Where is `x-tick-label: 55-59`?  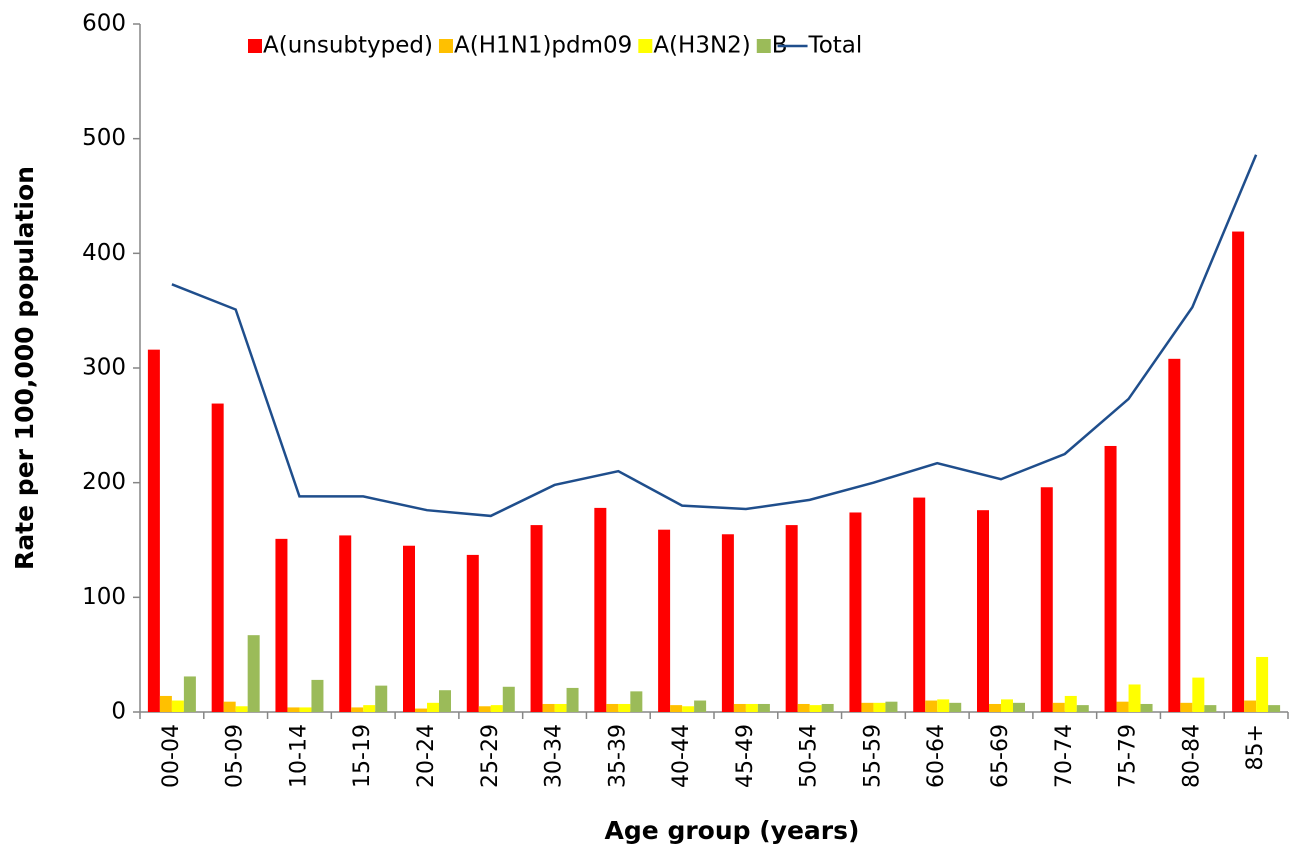
x-tick-label: 55-59 is located at coordinates (872, 756).